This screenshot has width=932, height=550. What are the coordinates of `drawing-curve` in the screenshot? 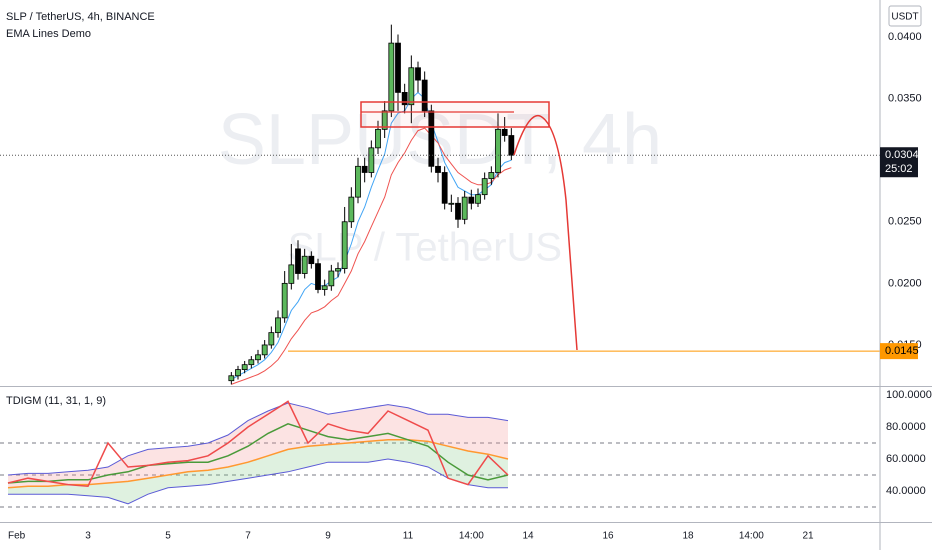 It's located at (545, 232).